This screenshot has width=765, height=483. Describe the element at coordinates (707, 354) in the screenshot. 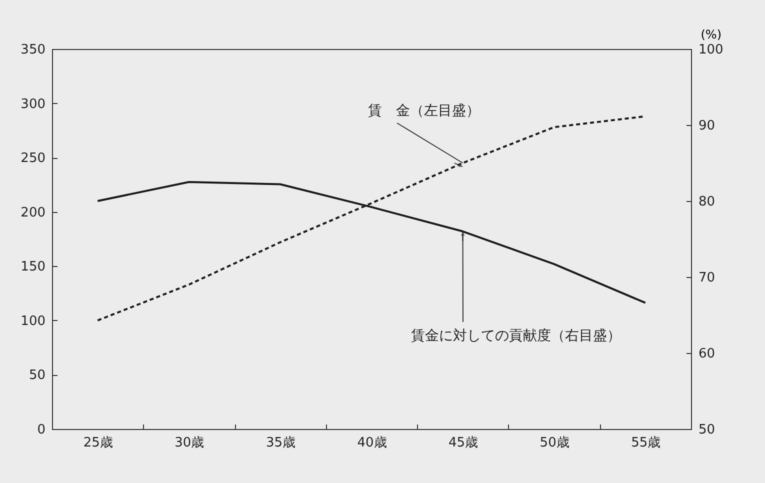

I see `y2-tick-label: 60` at that location.